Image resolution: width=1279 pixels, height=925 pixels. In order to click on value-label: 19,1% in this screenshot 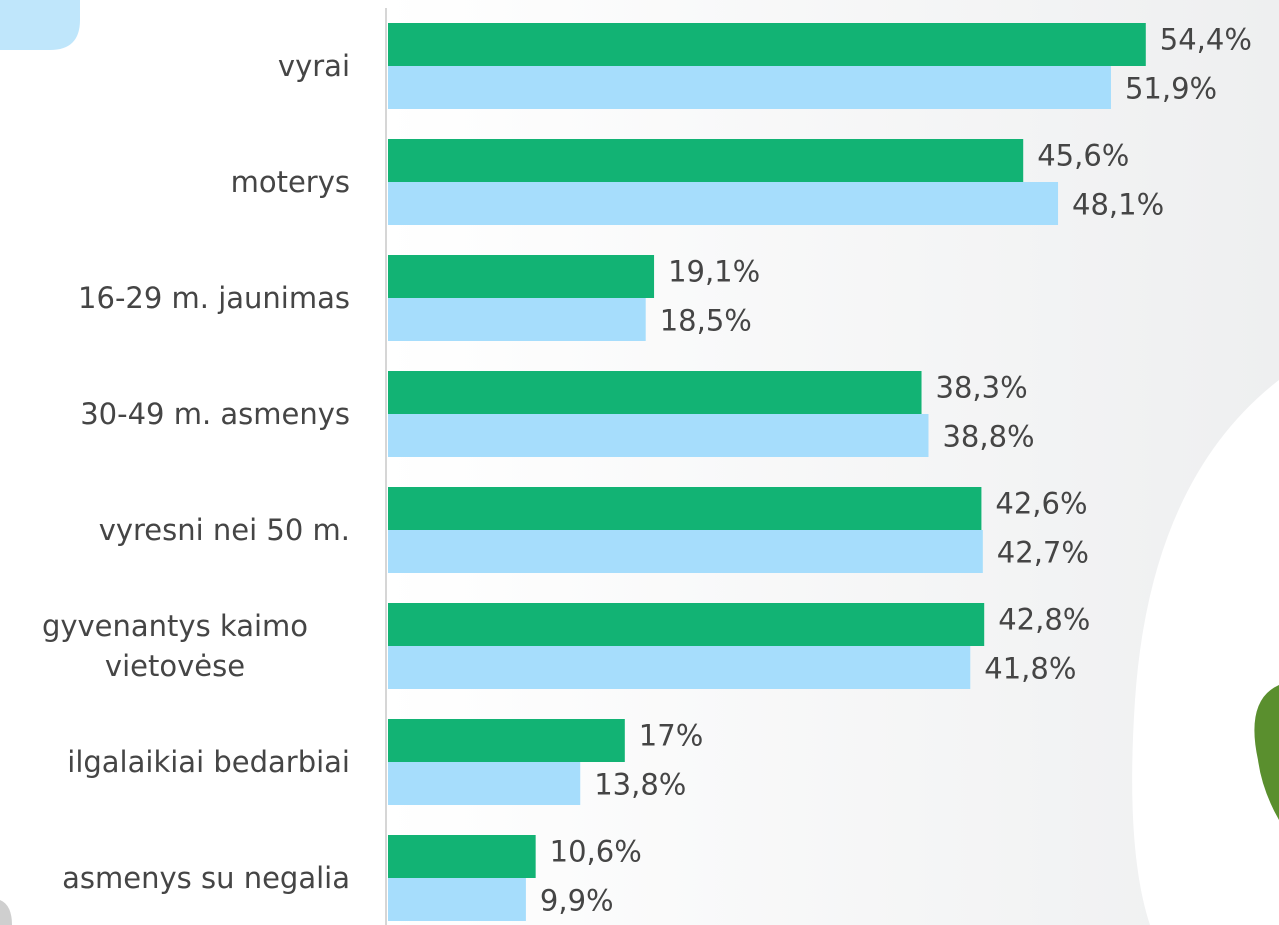, I will do `click(714, 272)`.